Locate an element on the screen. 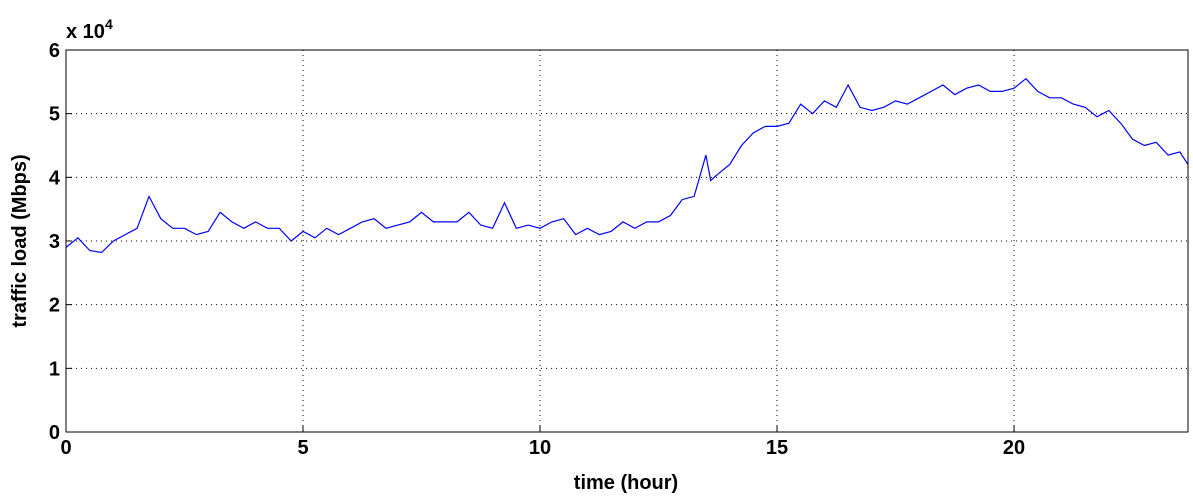 This screenshot has width=1193, height=502. x-tick-label: 15 is located at coordinates (777, 448).